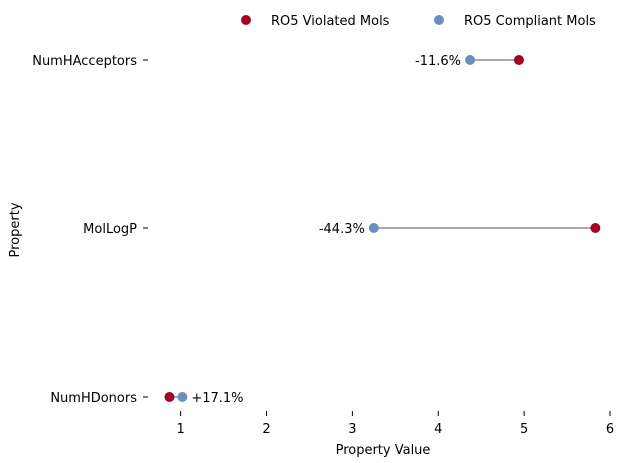 The height and width of the screenshot is (463, 621). Describe the element at coordinates (15, 229) in the screenshot. I see `y-axis-label: Property` at that location.